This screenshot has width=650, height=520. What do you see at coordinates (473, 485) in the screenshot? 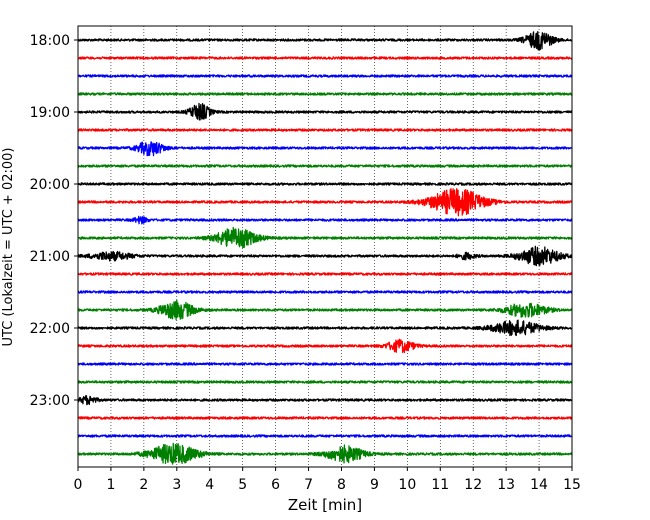
I see `x-tick-label-12: 12` at bounding box center [473, 485].